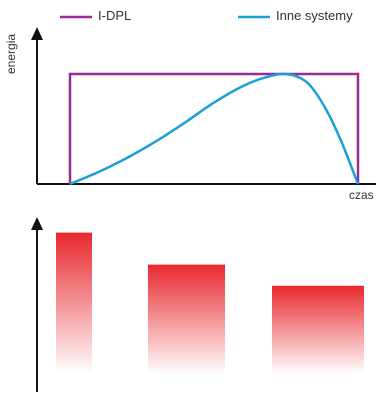 The image size is (376, 397). Describe the element at coordinates (11, 53) in the screenshot. I see `y-axis-label: energia` at that location.